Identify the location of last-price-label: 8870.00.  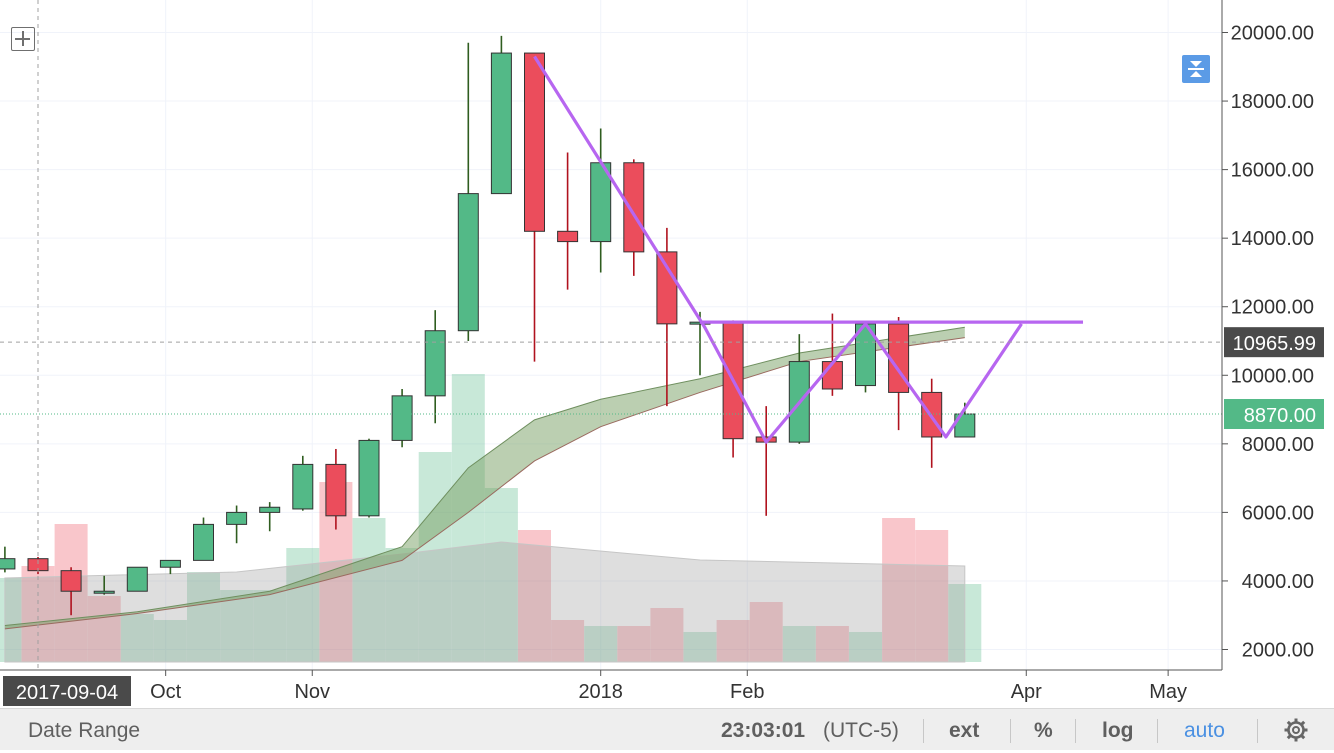
(1280, 416).